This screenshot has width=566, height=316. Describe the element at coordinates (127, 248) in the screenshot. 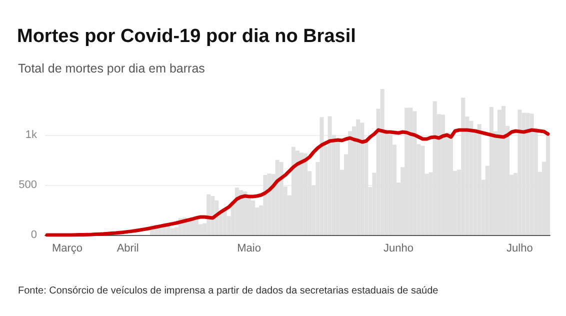

I see `x-tick-label: Abril` at that location.